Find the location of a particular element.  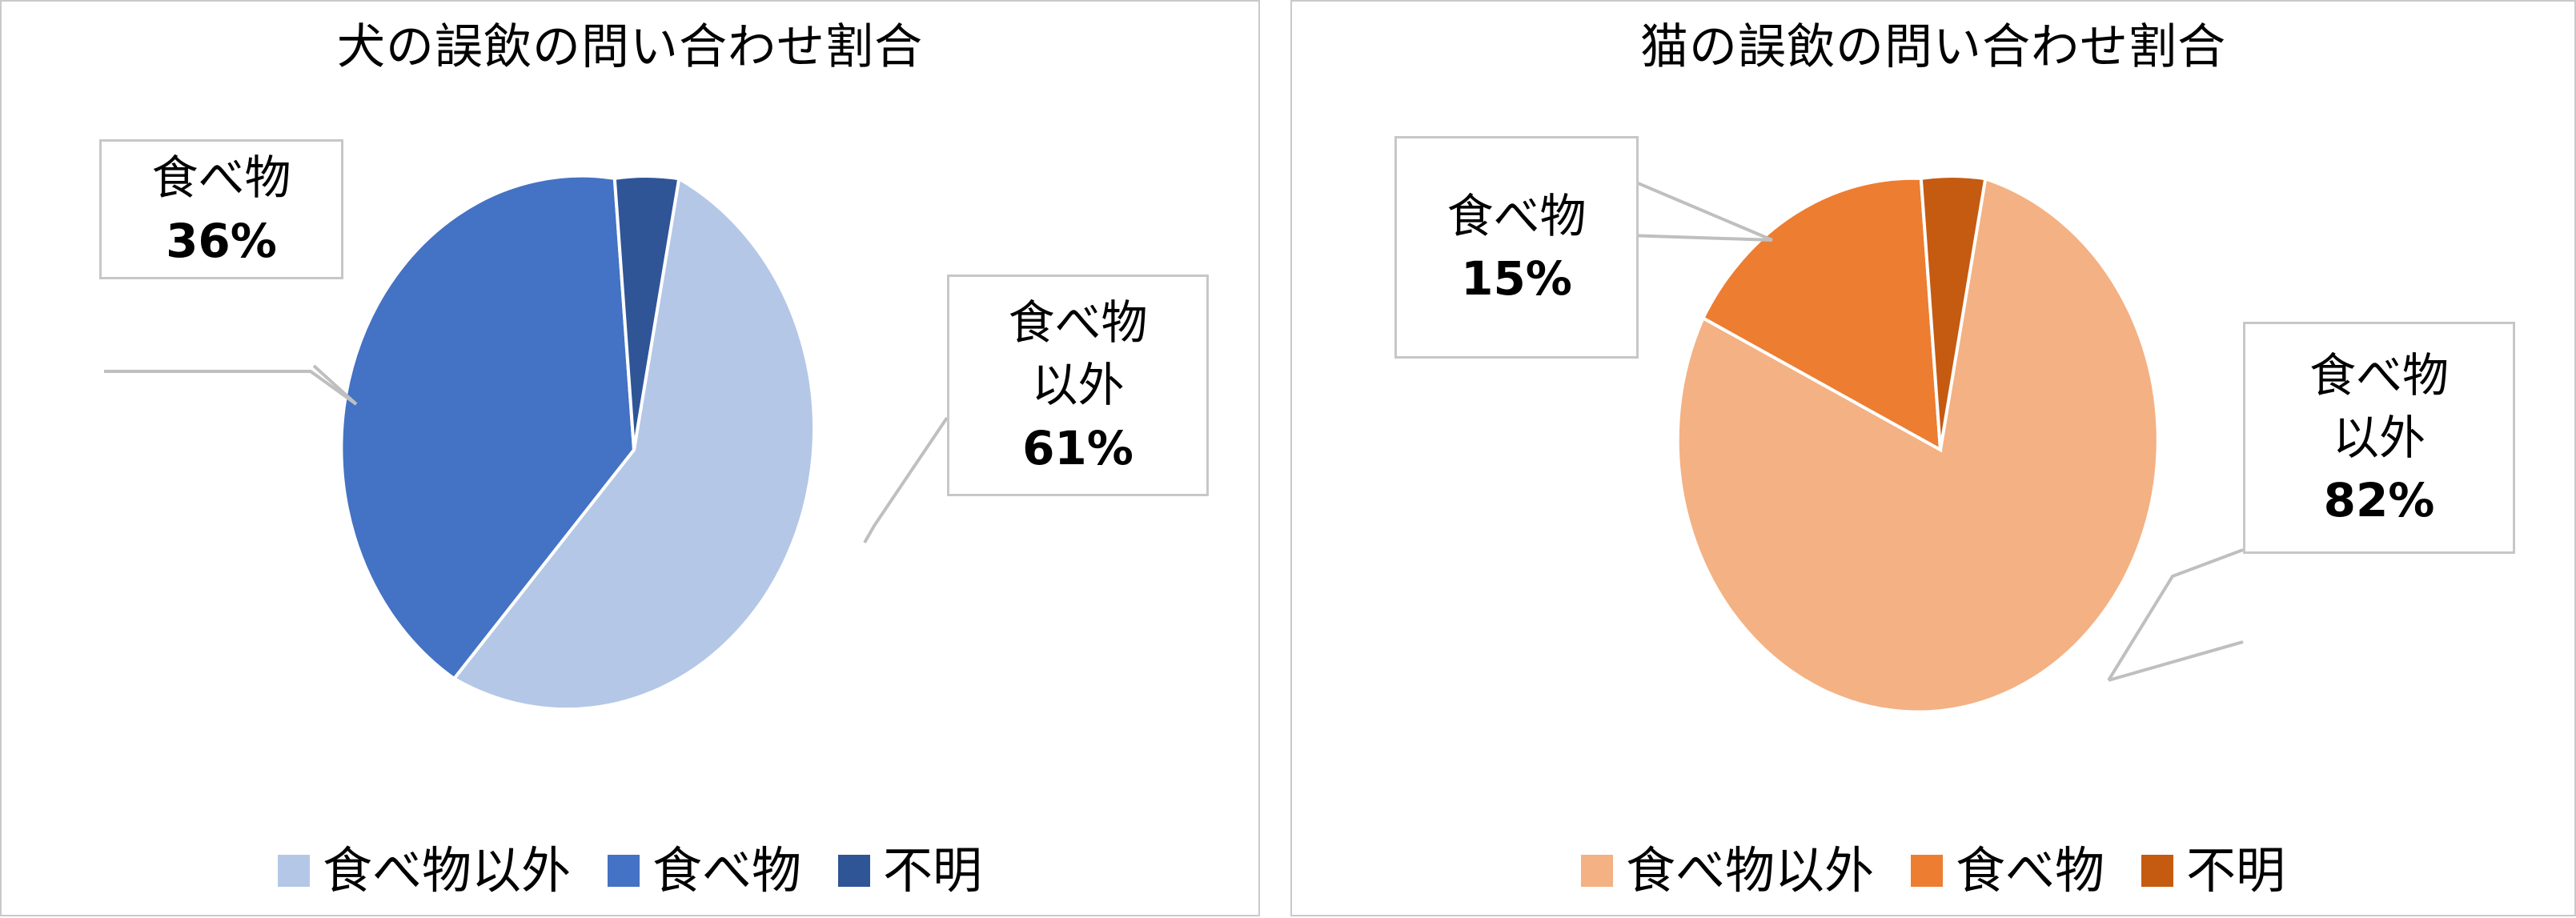

dog-callout-non-food: 食べ物 以外 61% is located at coordinates (1078, 386).